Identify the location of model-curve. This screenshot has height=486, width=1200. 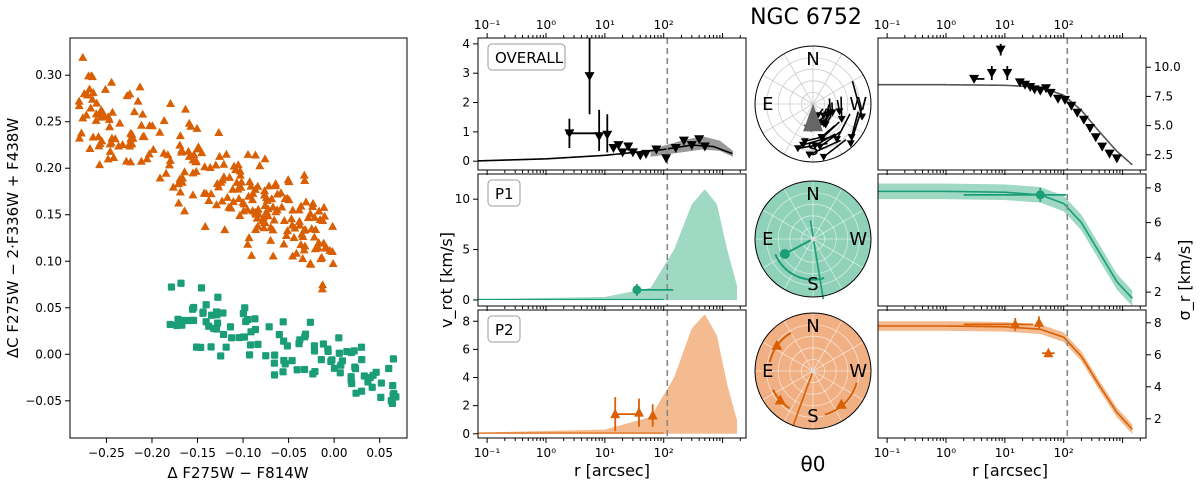
(1005, 244).